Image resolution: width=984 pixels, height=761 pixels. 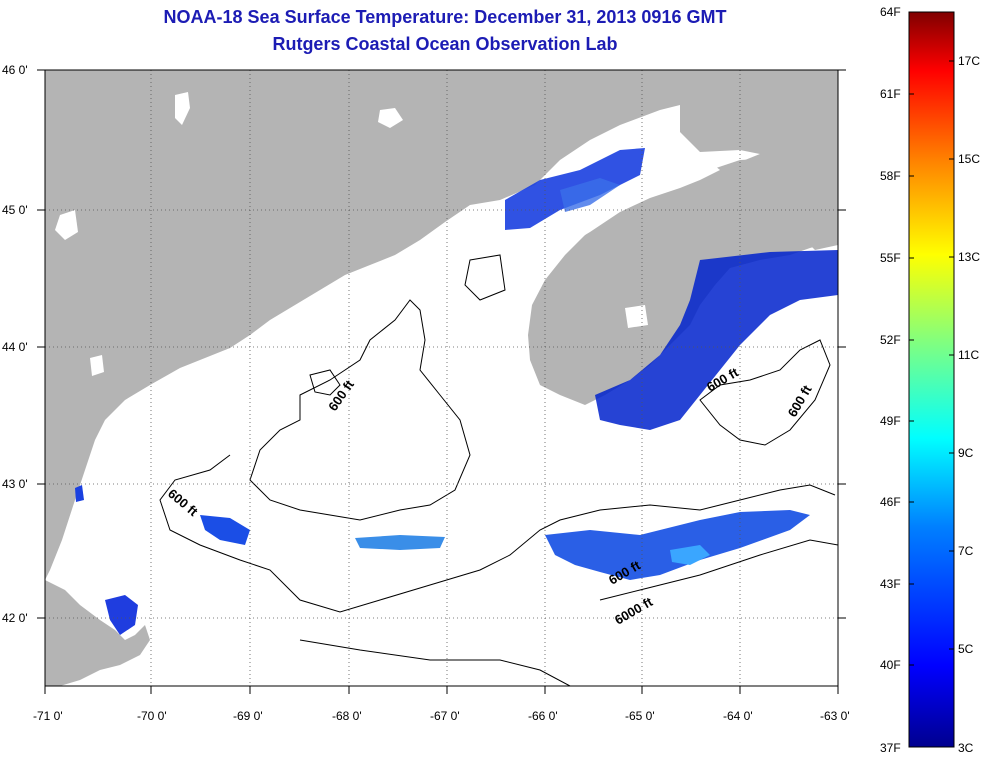 I want to click on lon-label-64: -64 0', so click(x=738, y=716).